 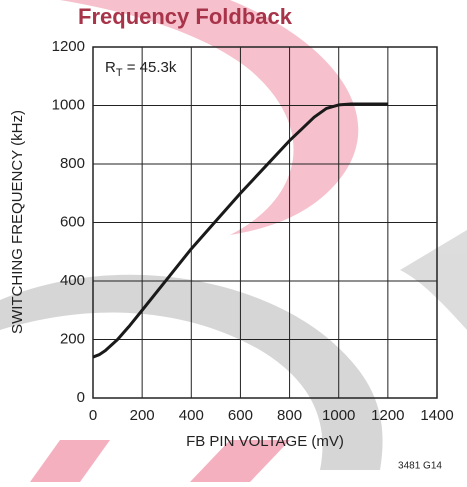 I want to click on y-tick-label: 800, so click(x=72, y=163).